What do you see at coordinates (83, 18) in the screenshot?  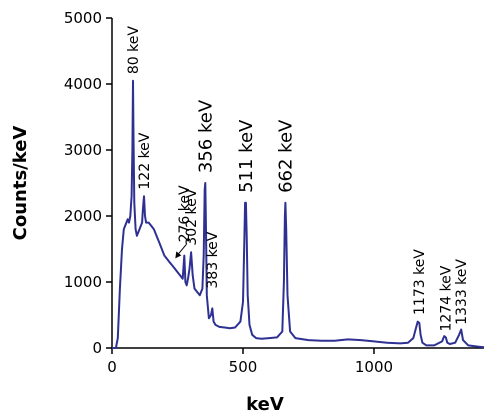 I see `y-tick-label: 5000` at bounding box center [83, 18].